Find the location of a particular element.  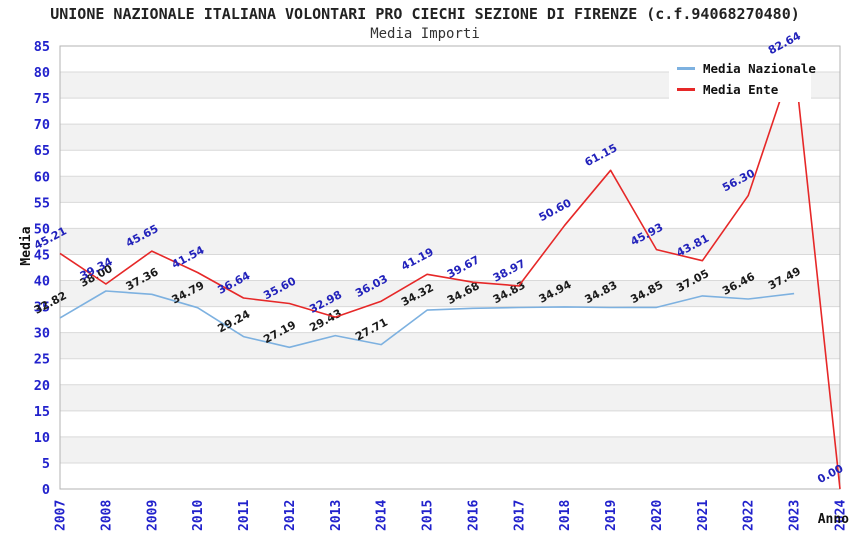

chart-subtitle: Media Importi is located at coordinates (425, 34).